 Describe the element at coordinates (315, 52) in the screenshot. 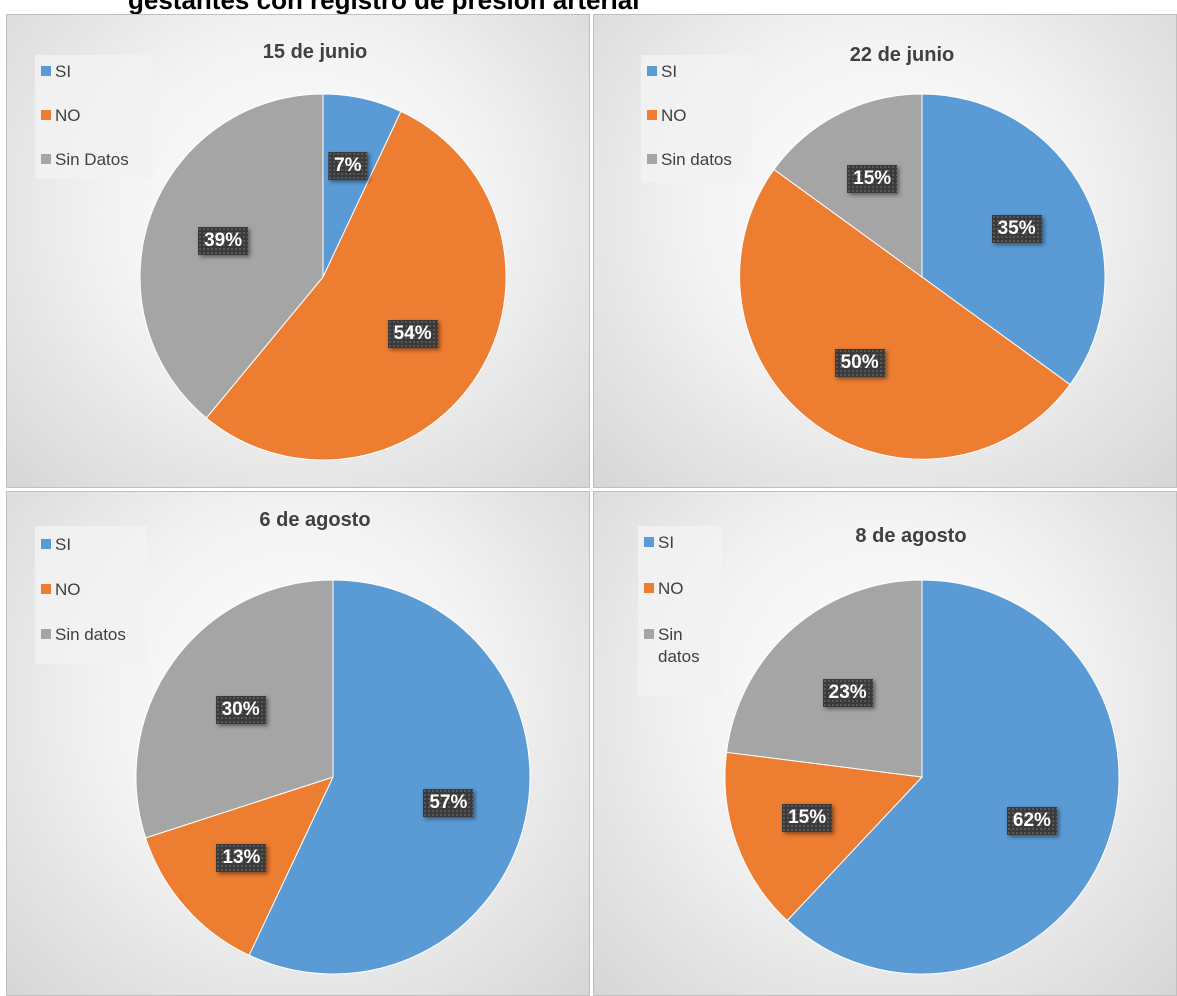

I see `chart-title: 15 de junio` at that location.